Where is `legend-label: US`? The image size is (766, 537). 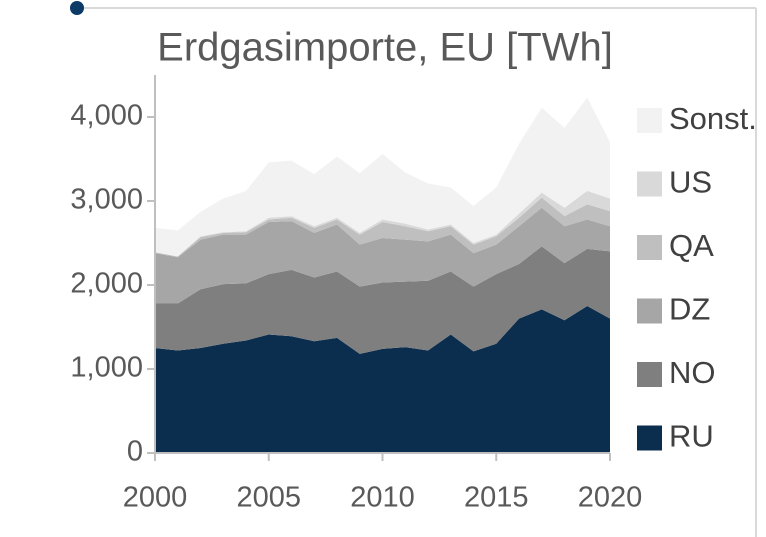
legend-label: US is located at coordinates (690, 182).